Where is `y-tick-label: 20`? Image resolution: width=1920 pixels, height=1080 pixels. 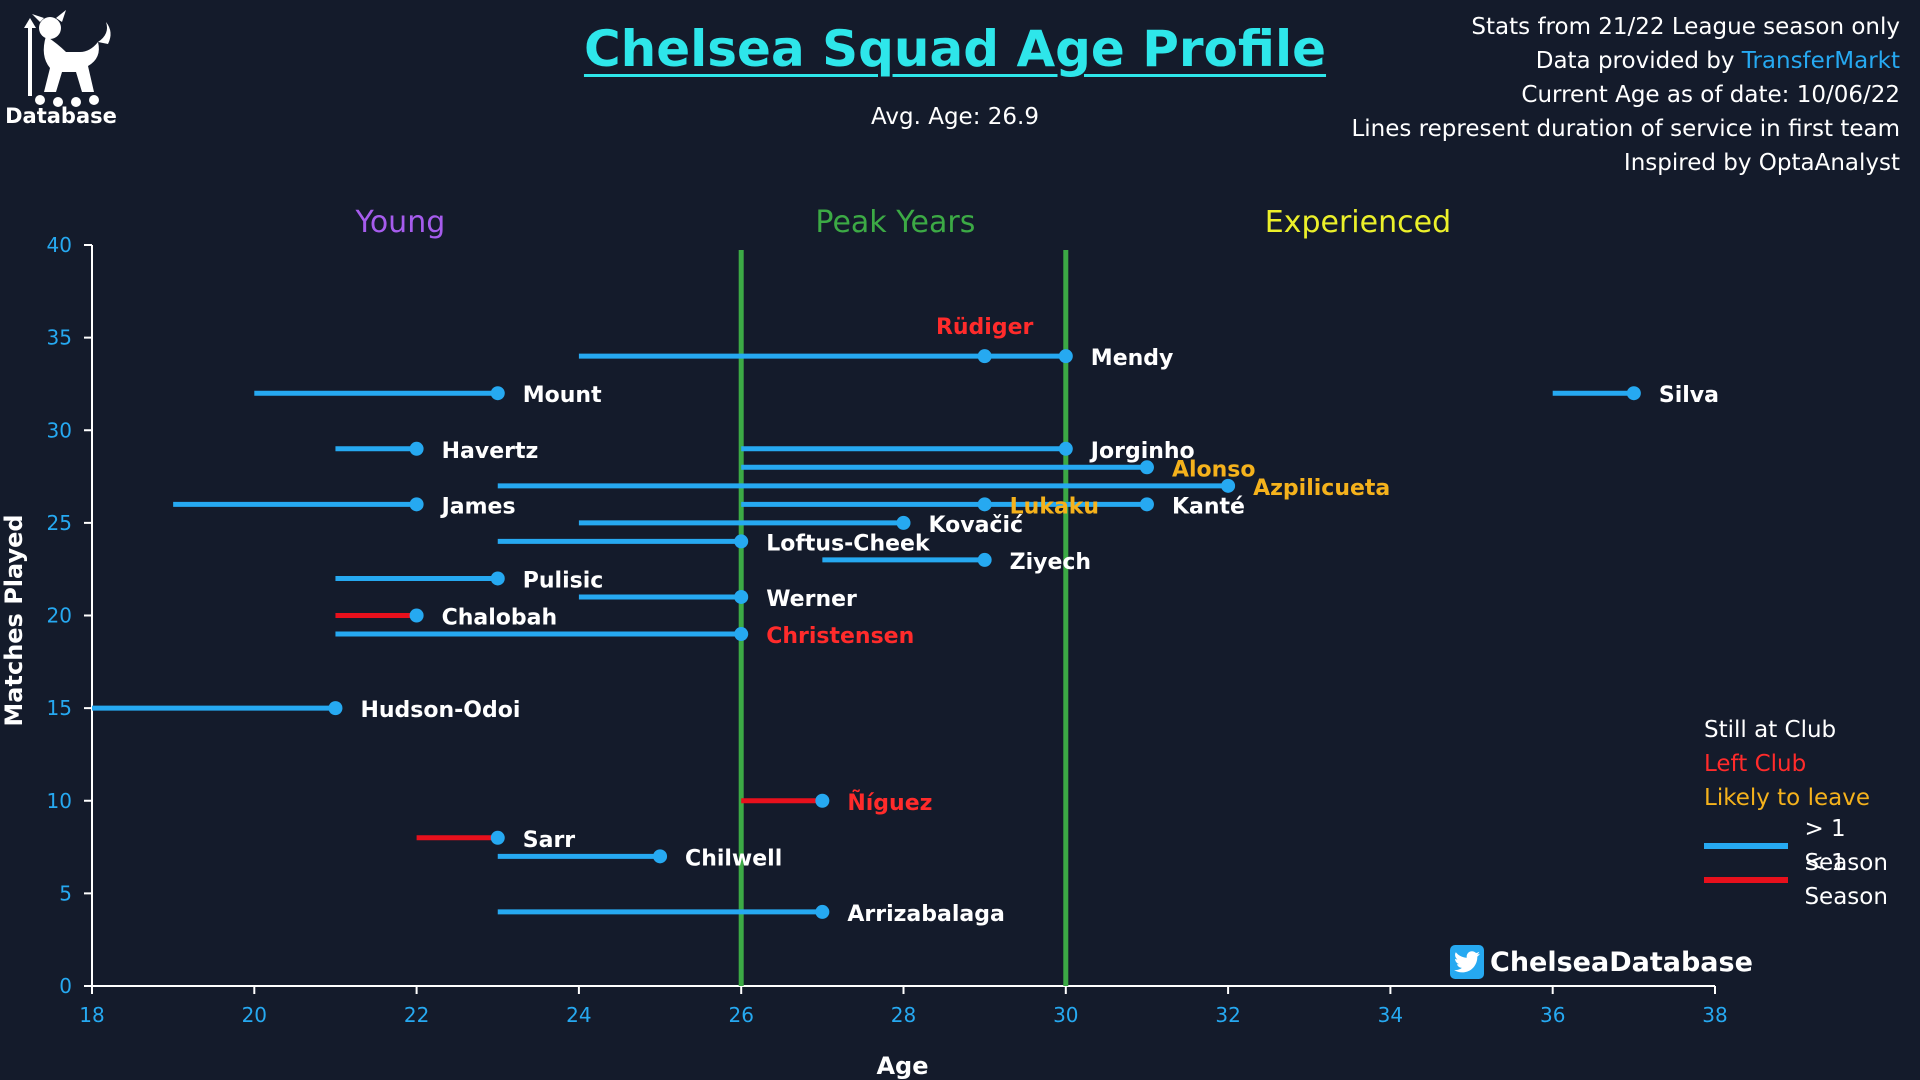
y-tick-label: 20 is located at coordinates (59, 616).